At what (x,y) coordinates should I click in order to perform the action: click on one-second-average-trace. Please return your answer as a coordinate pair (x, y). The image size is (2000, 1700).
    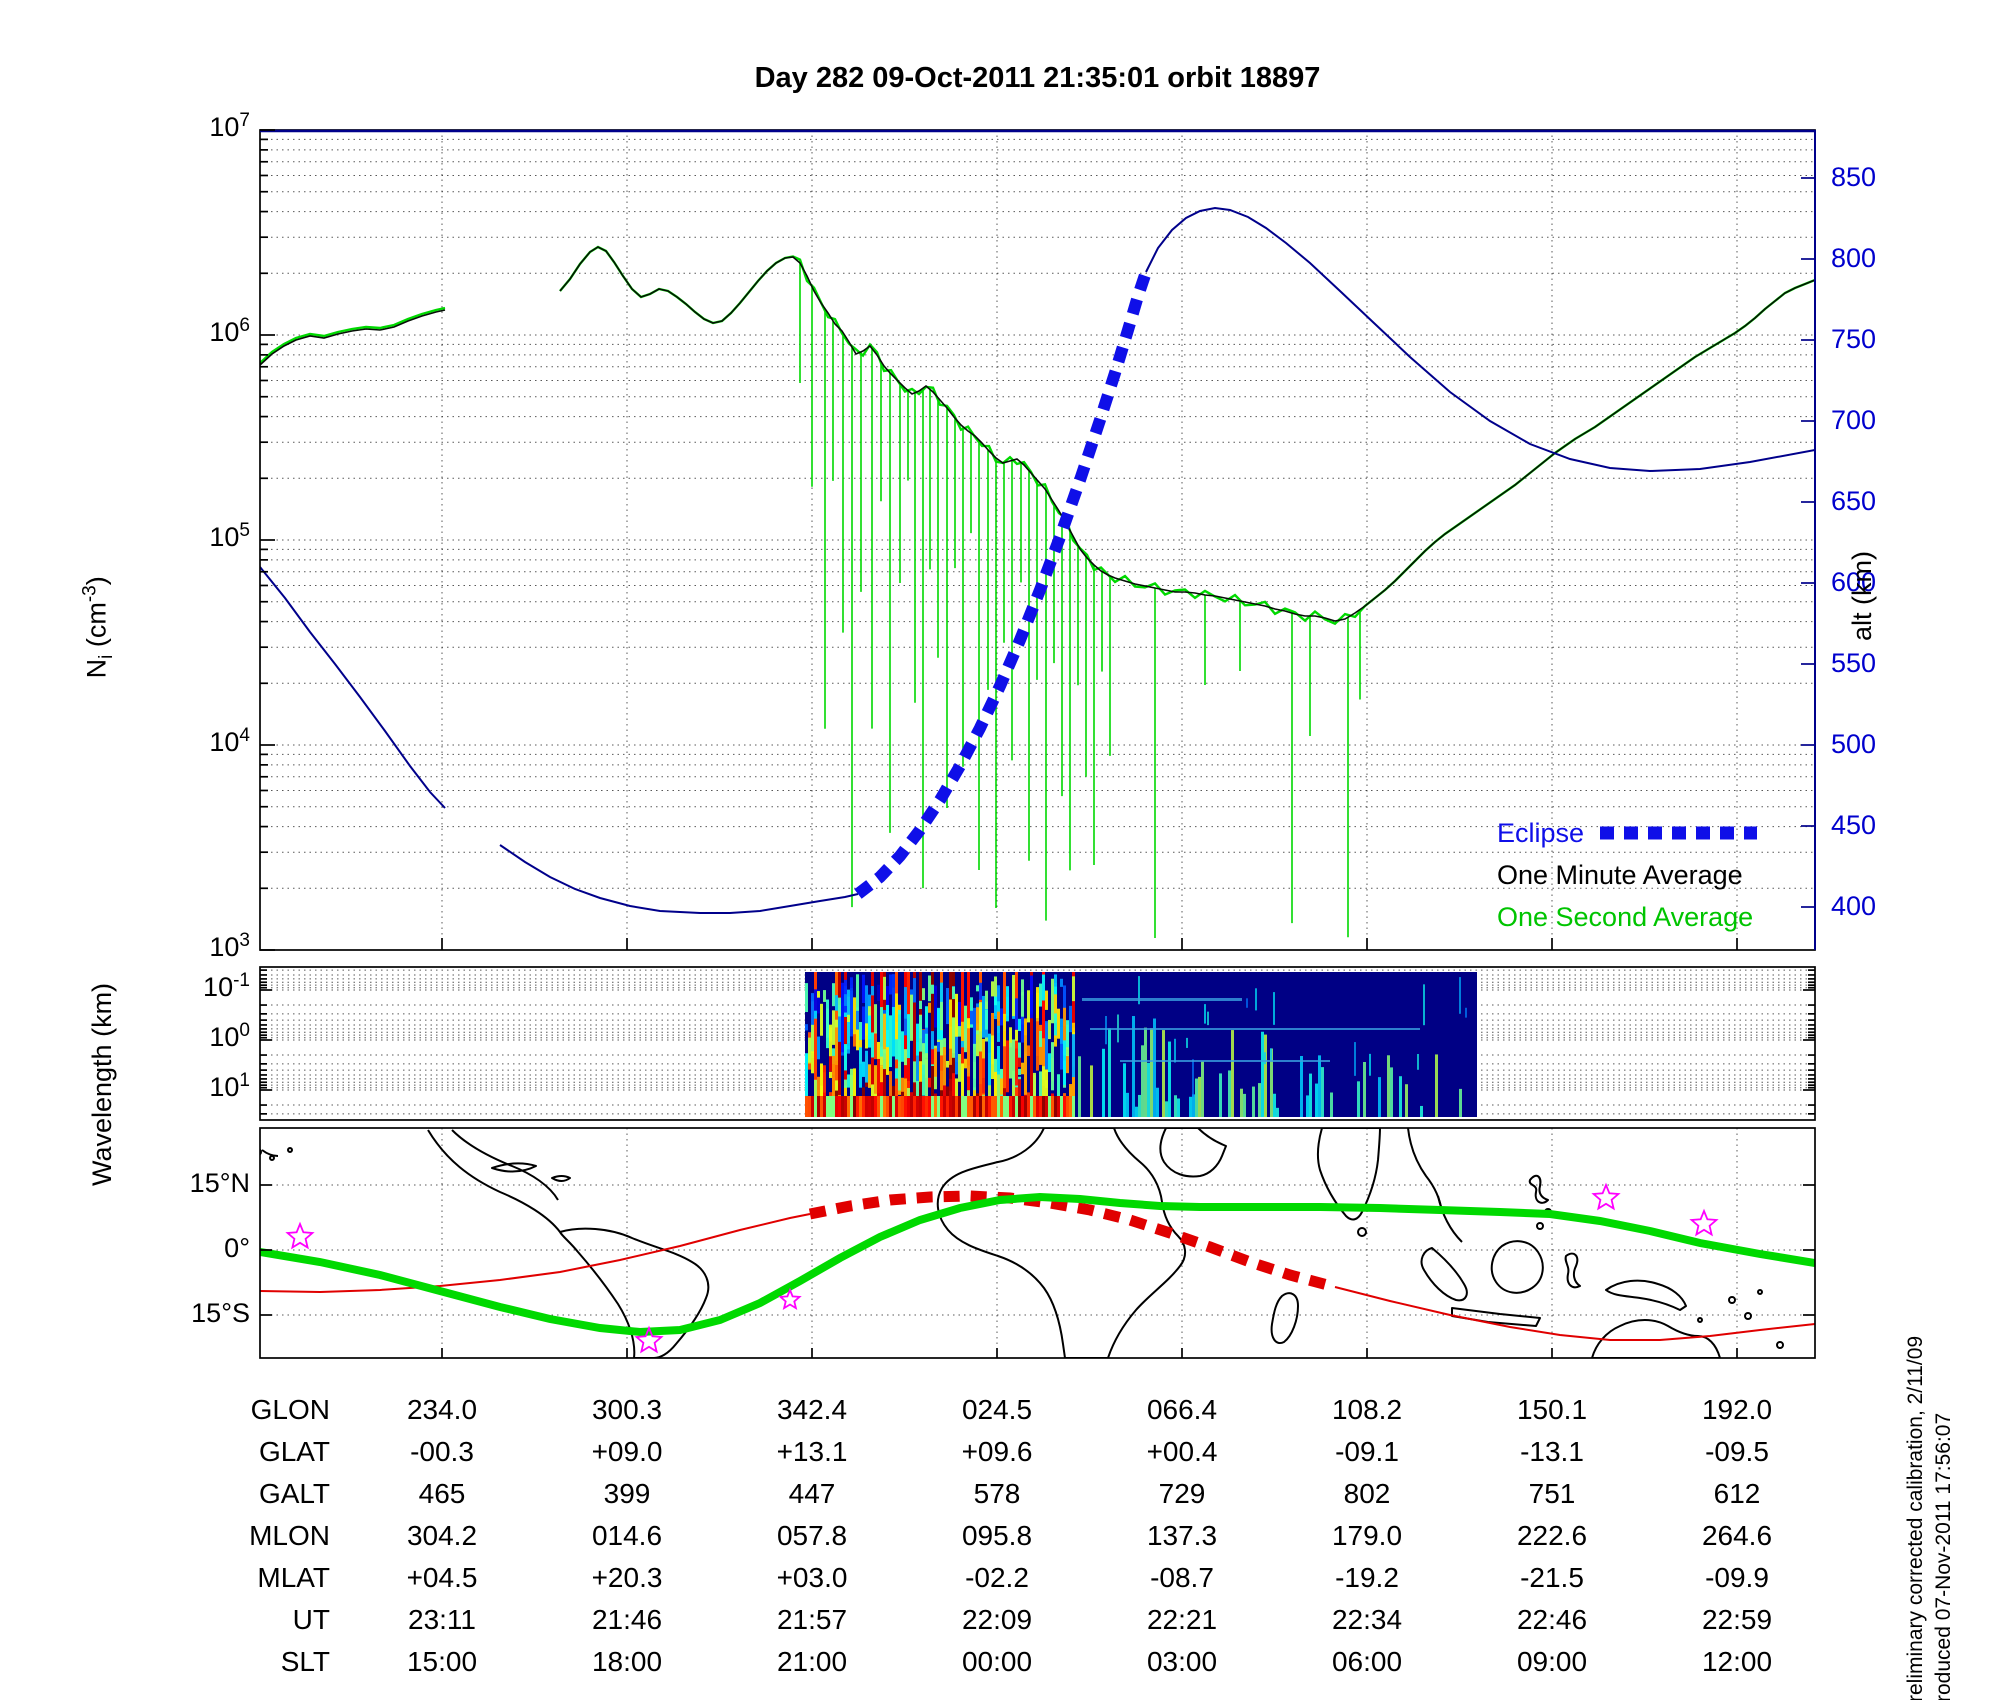
    Looking at the image, I should click on (1187, 435).